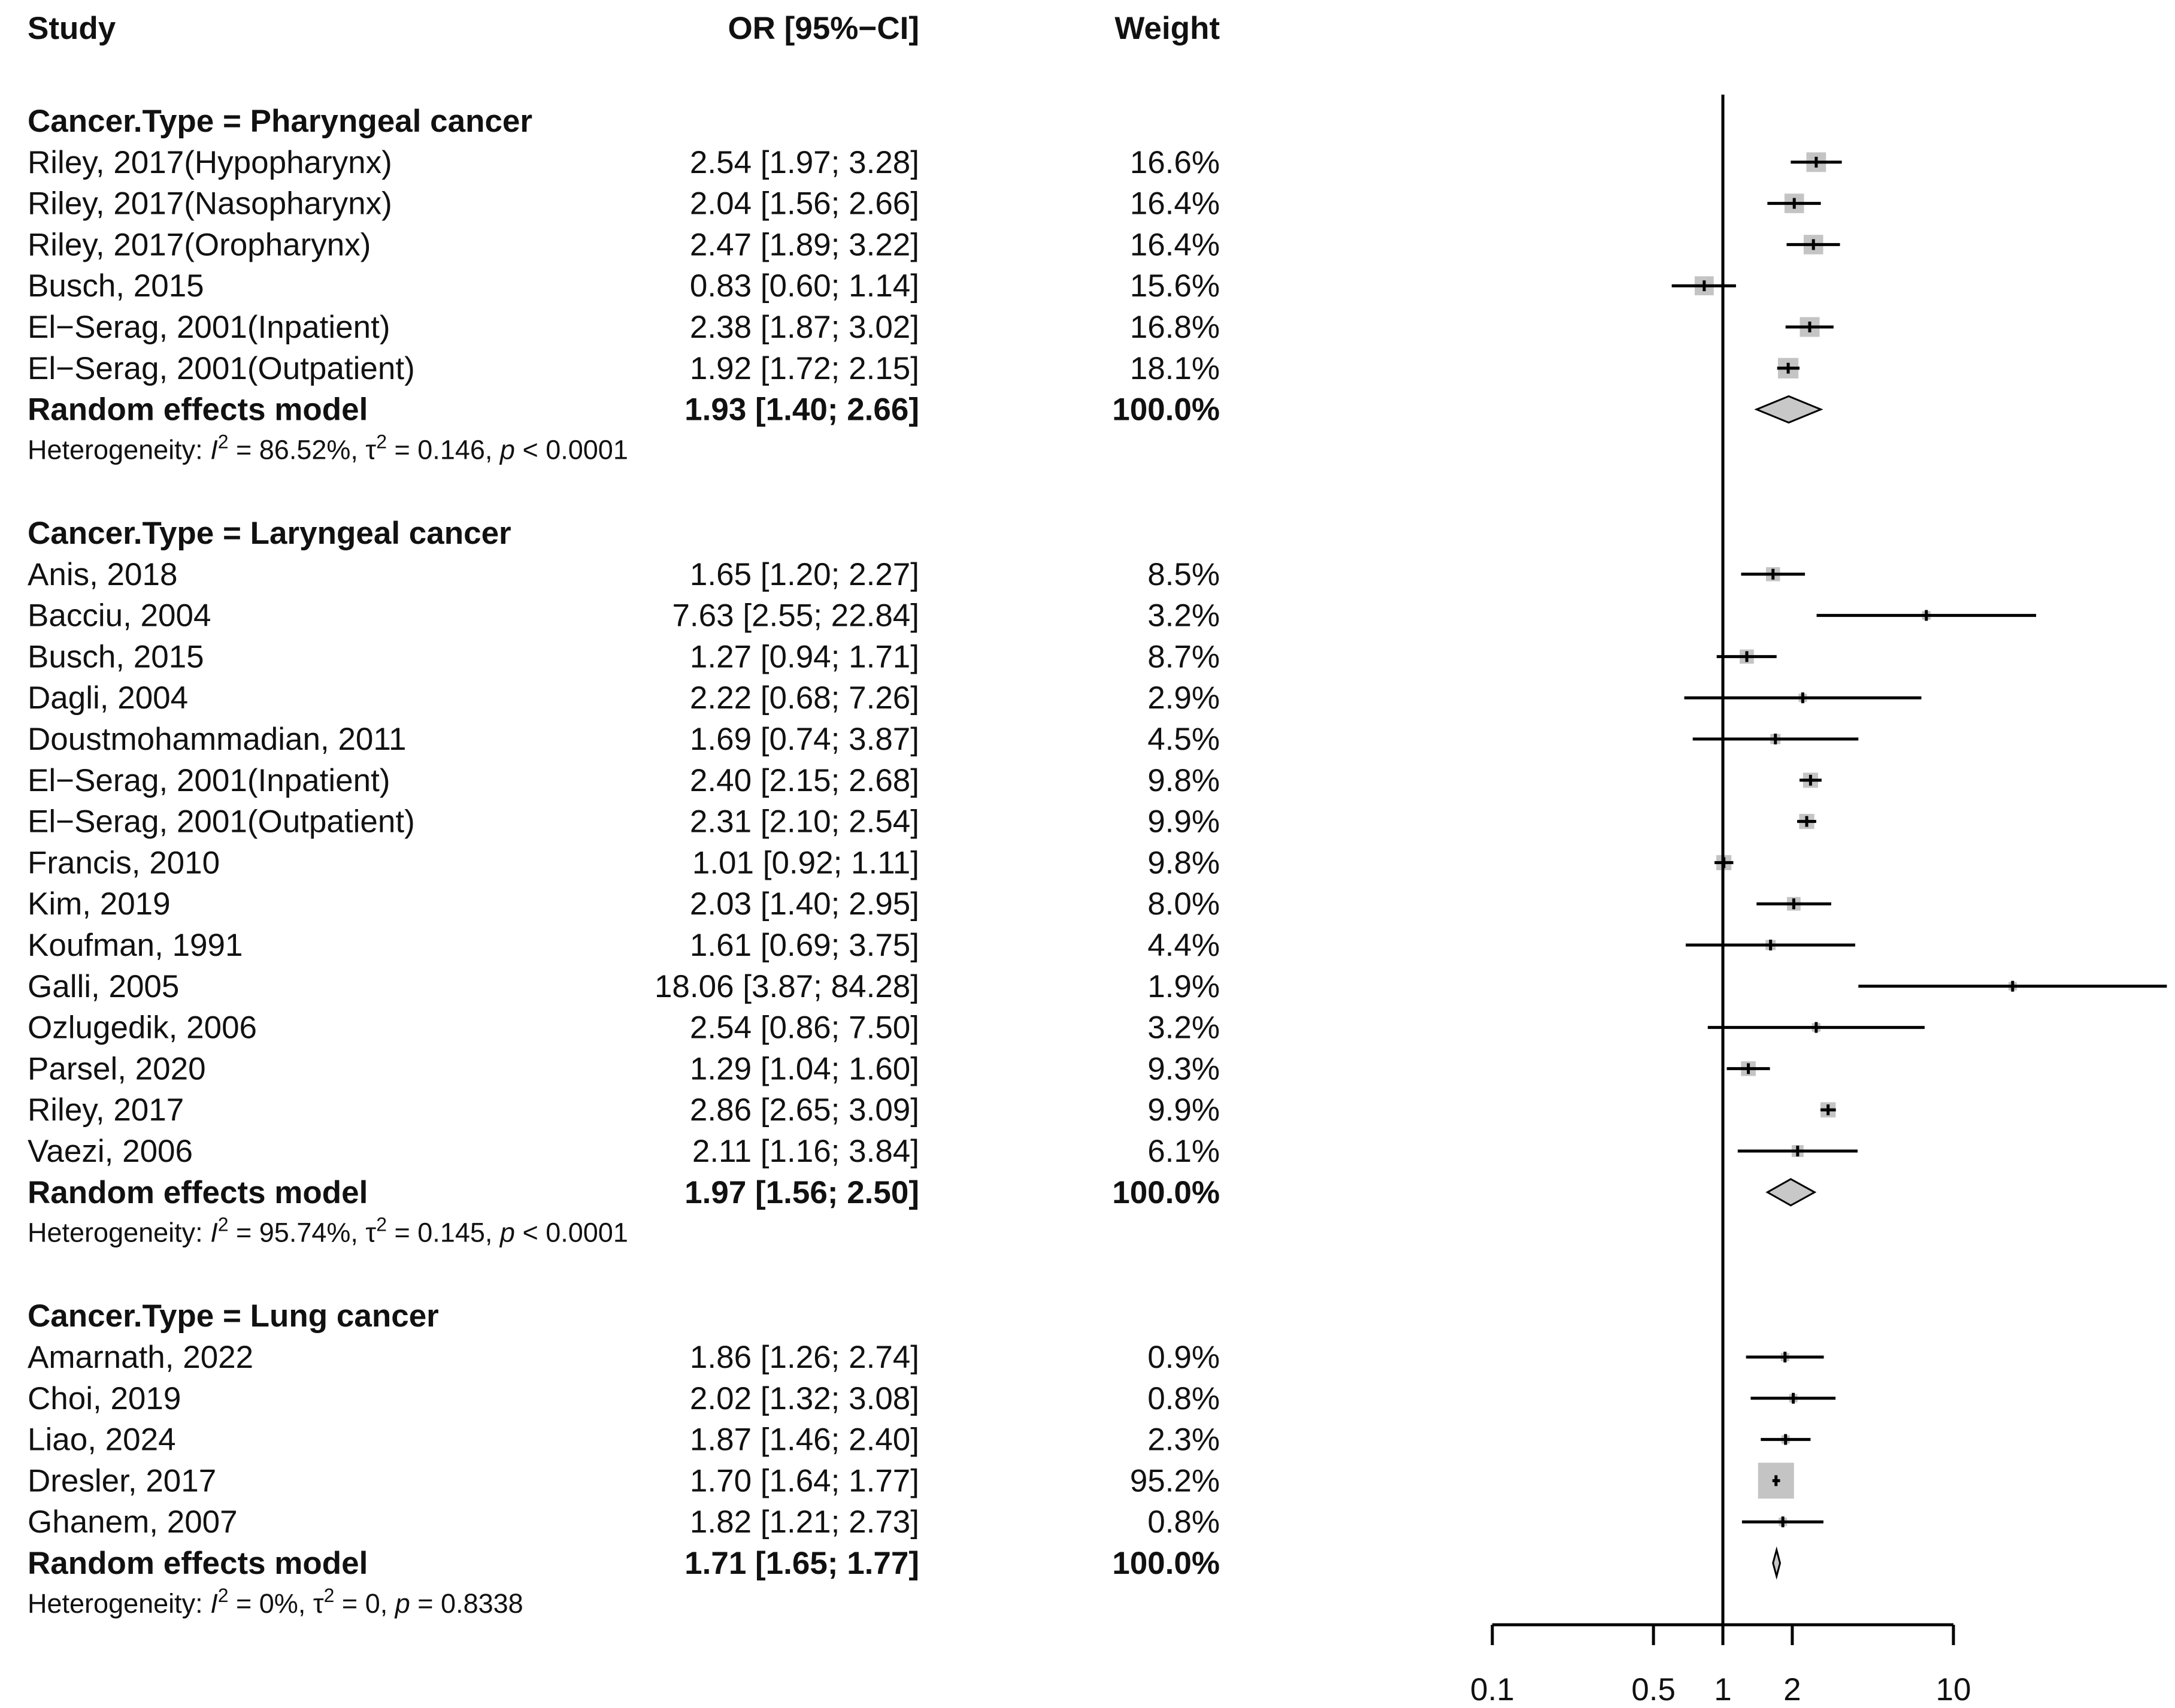  Describe the element at coordinates (805, 1398) in the screenshot. I see `study-estimate: 2.02 [1.32; 3.08]` at that location.